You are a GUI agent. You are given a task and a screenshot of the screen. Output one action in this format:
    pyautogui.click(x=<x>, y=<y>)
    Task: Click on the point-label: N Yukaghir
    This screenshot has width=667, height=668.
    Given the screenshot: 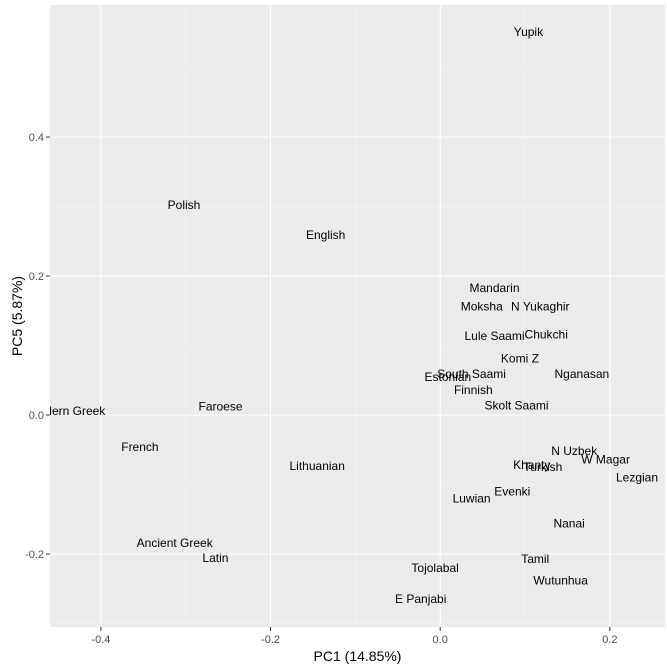 What is the action you would take?
    pyautogui.click(x=540, y=307)
    